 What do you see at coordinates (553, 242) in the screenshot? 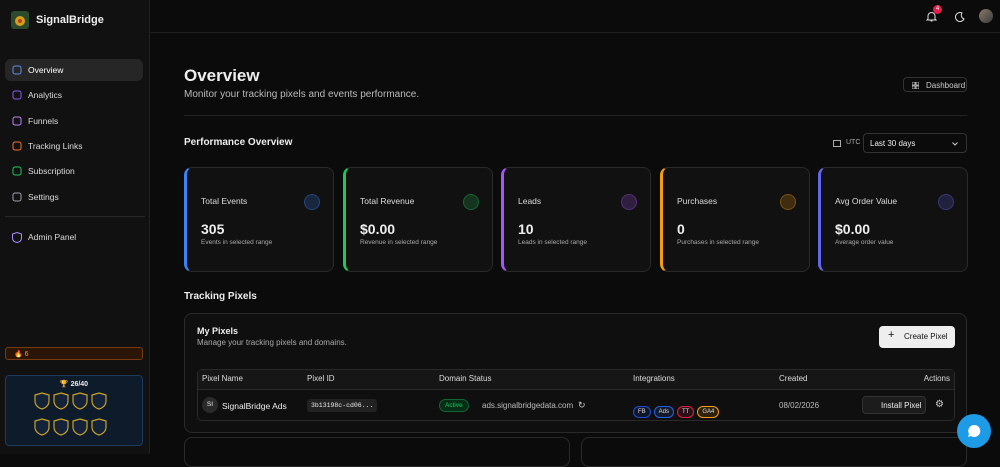
I see `card-note: Leads in selected range` at bounding box center [553, 242].